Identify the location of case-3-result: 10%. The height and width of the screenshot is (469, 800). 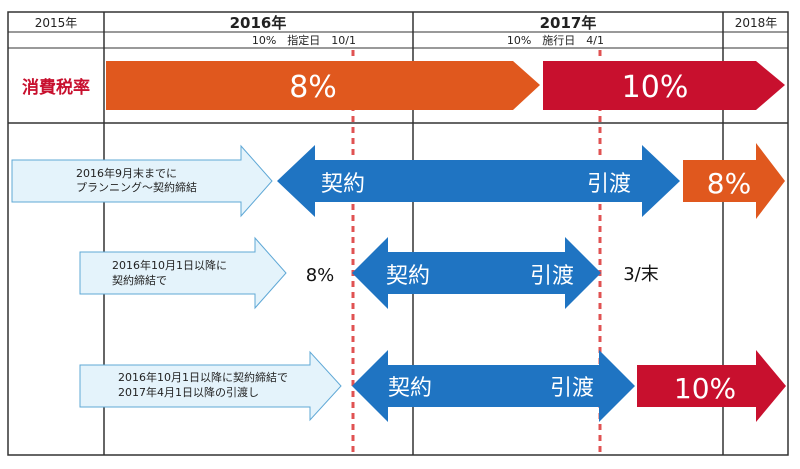
(705, 388).